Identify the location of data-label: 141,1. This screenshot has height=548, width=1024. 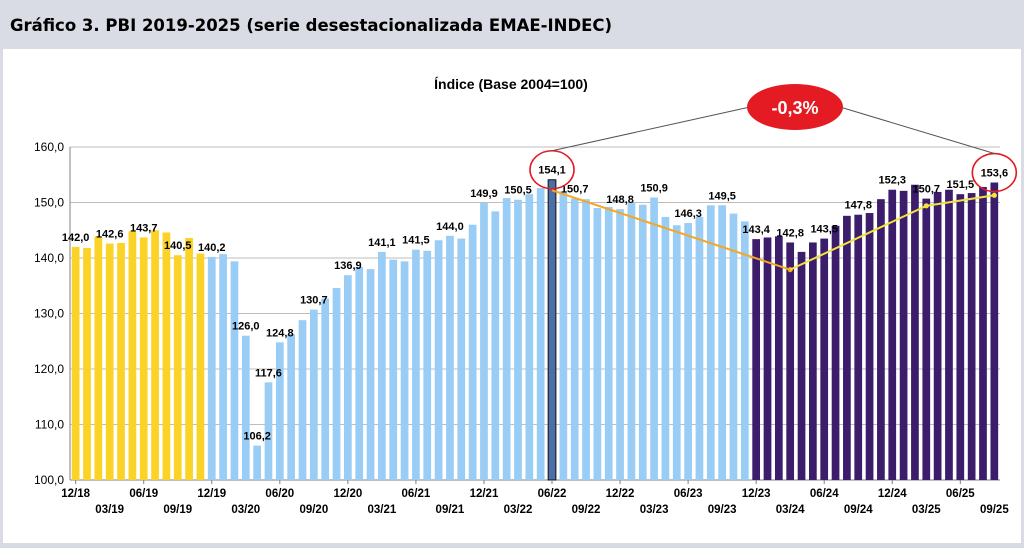
(382, 243).